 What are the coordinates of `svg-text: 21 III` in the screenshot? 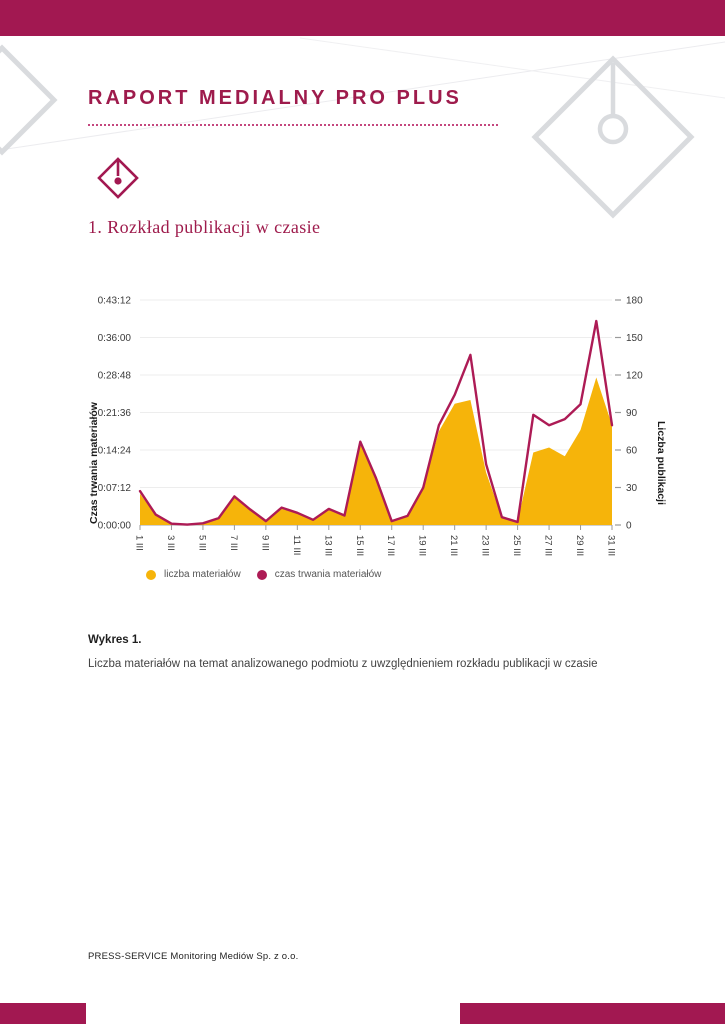 It's located at (453, 545).